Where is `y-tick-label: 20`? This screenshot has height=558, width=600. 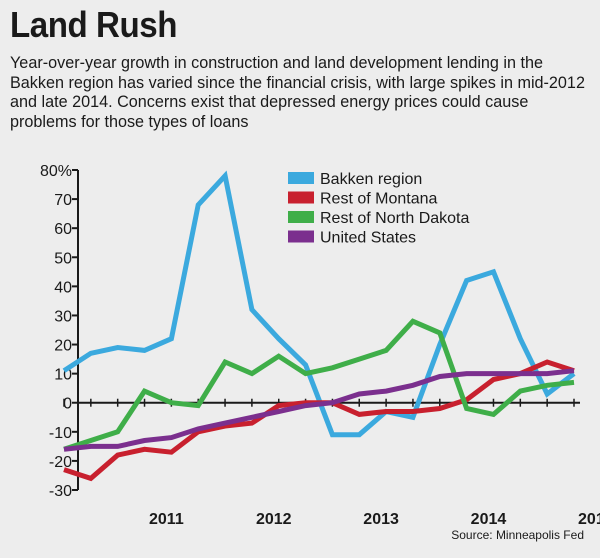
y-tick-label: 20 is located at coordinates (63, 346).